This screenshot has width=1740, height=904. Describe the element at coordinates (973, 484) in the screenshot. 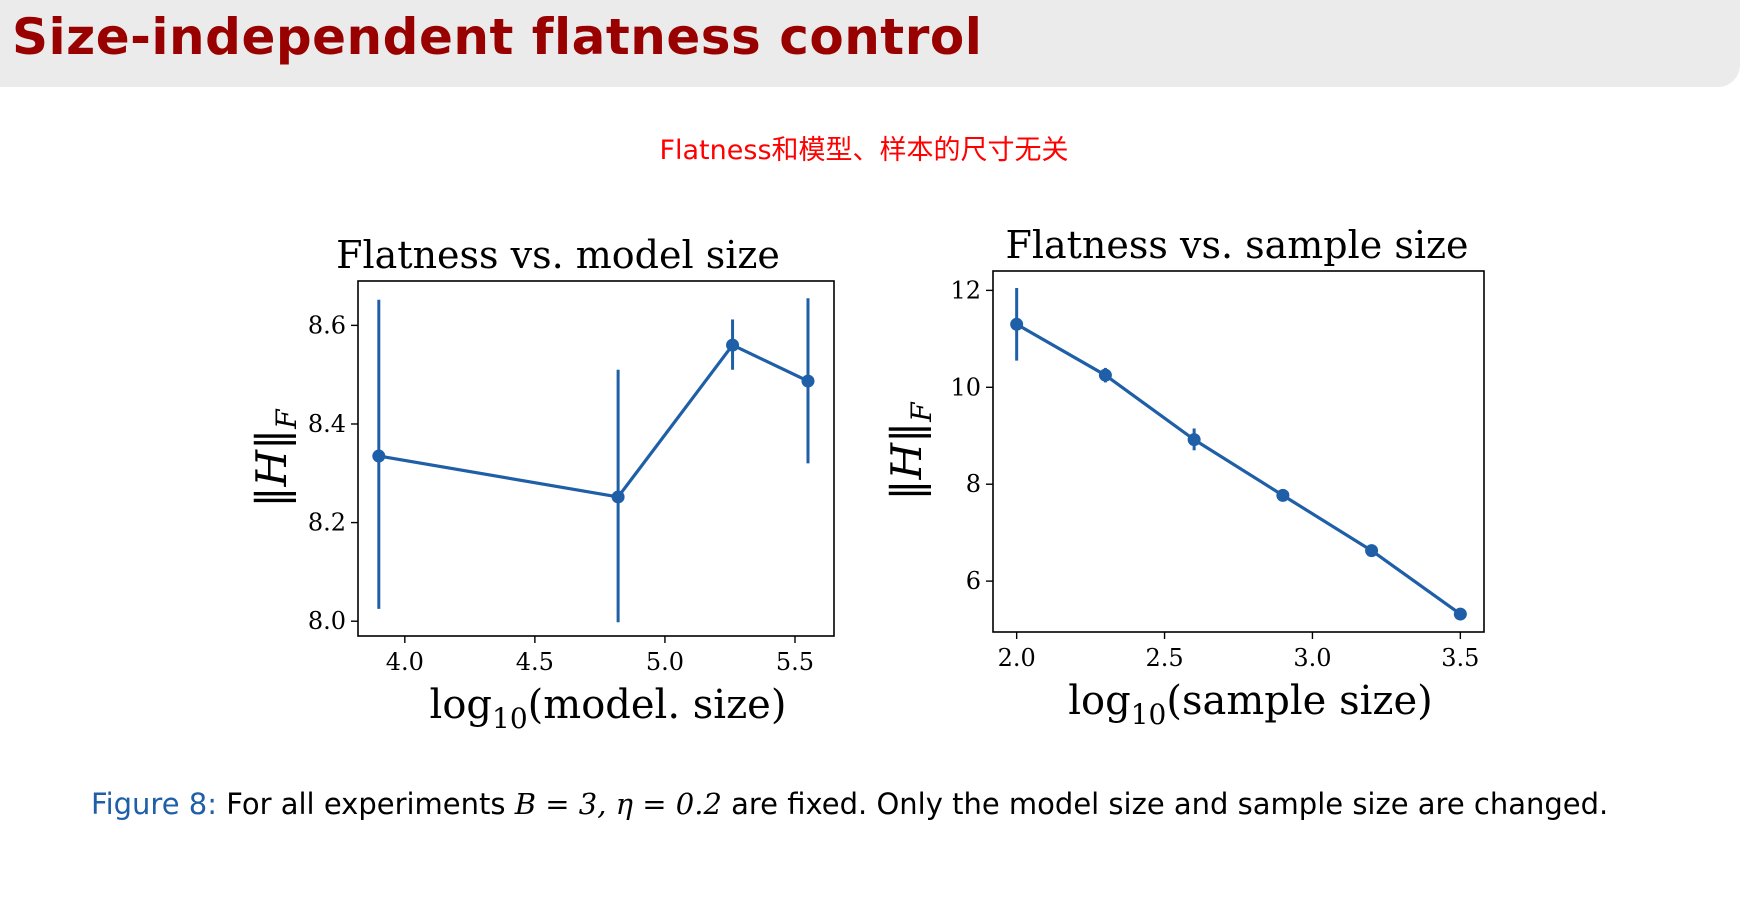

I see `y-tick-label: 8` at that location.